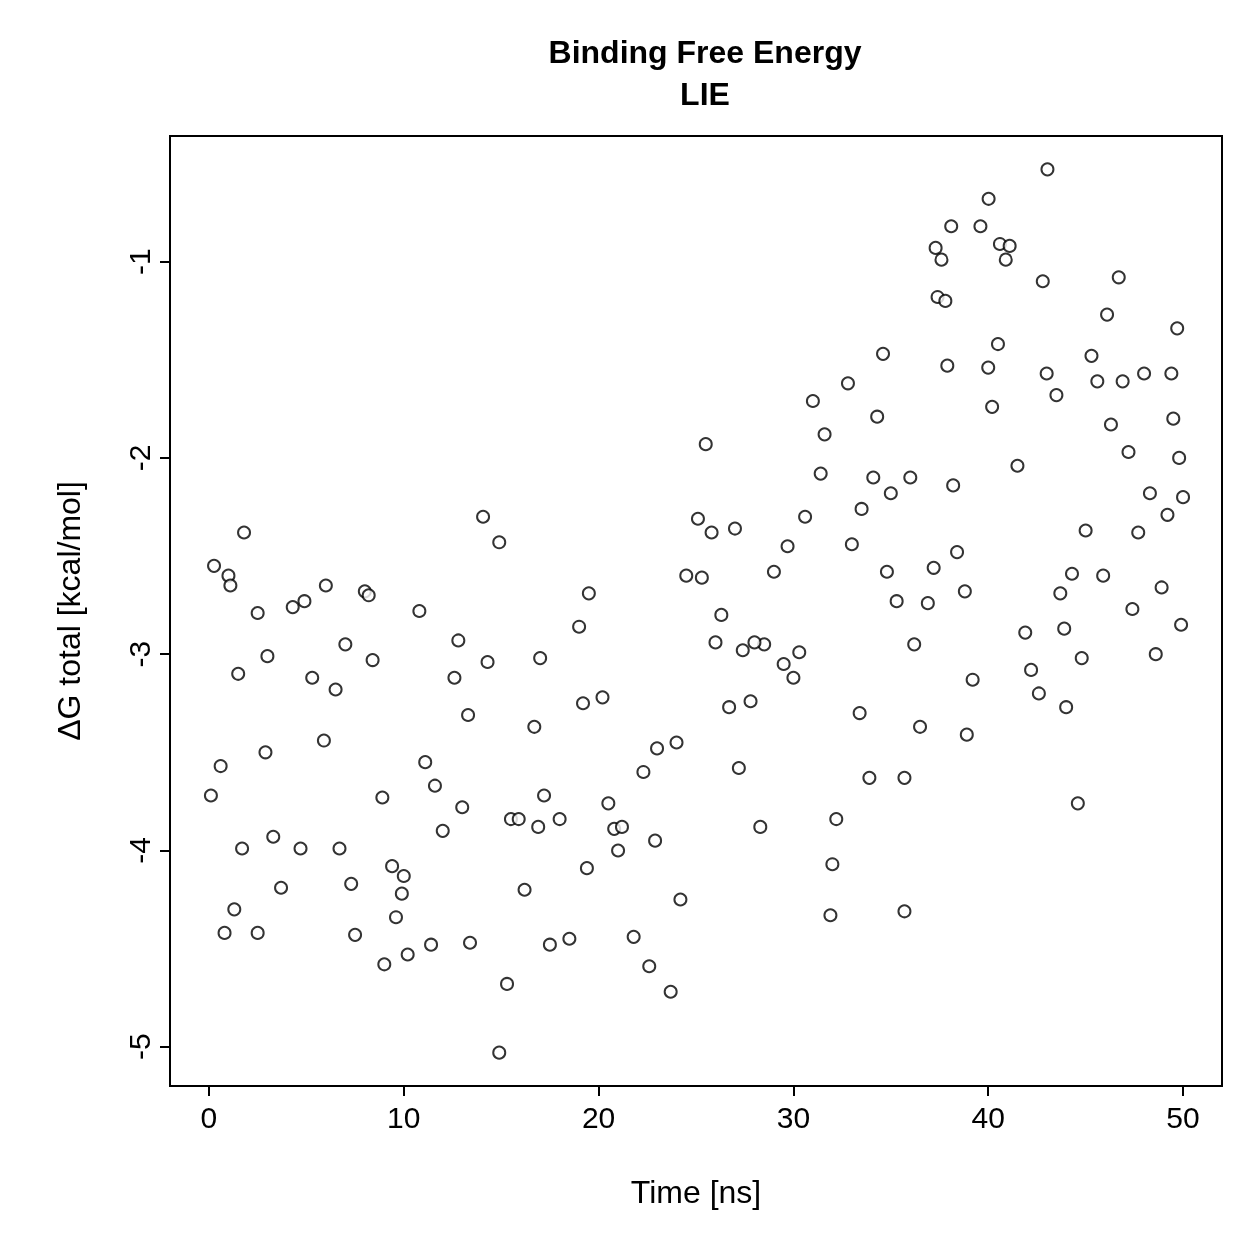  Describe the element at coordinates (705, 73) in the screenshot. I see `chart-title: Binding Free Energy LIE` at that location.